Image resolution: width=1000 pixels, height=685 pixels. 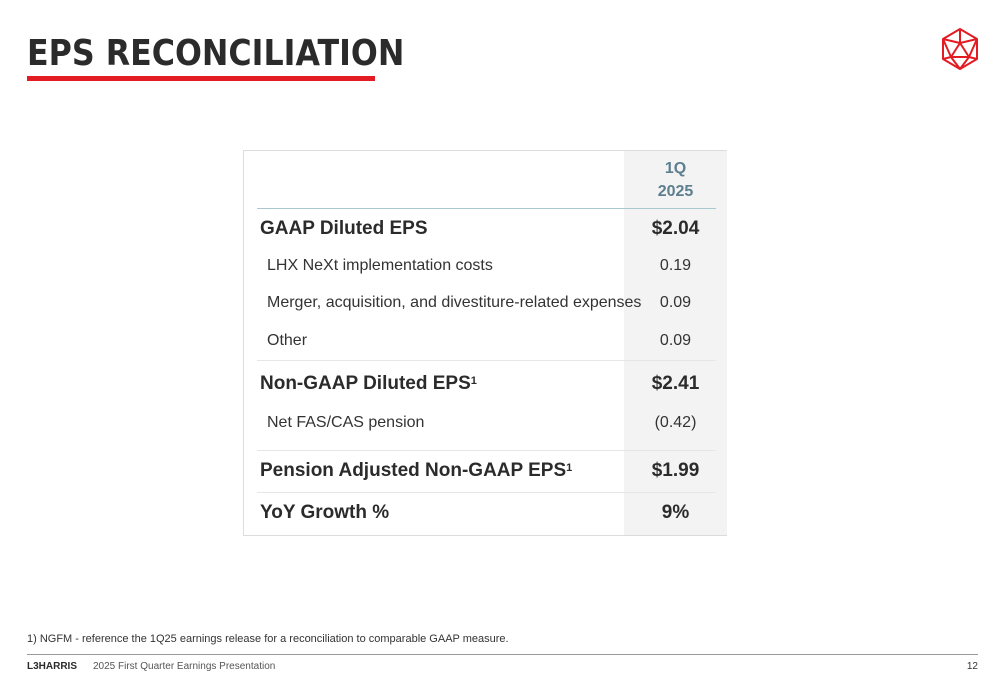 What do you see at coordinates (486, 513) in the screenshot?
I see `table-row-yoy-growth: YoY Growth % 9%` at bounding box center [486, 513].